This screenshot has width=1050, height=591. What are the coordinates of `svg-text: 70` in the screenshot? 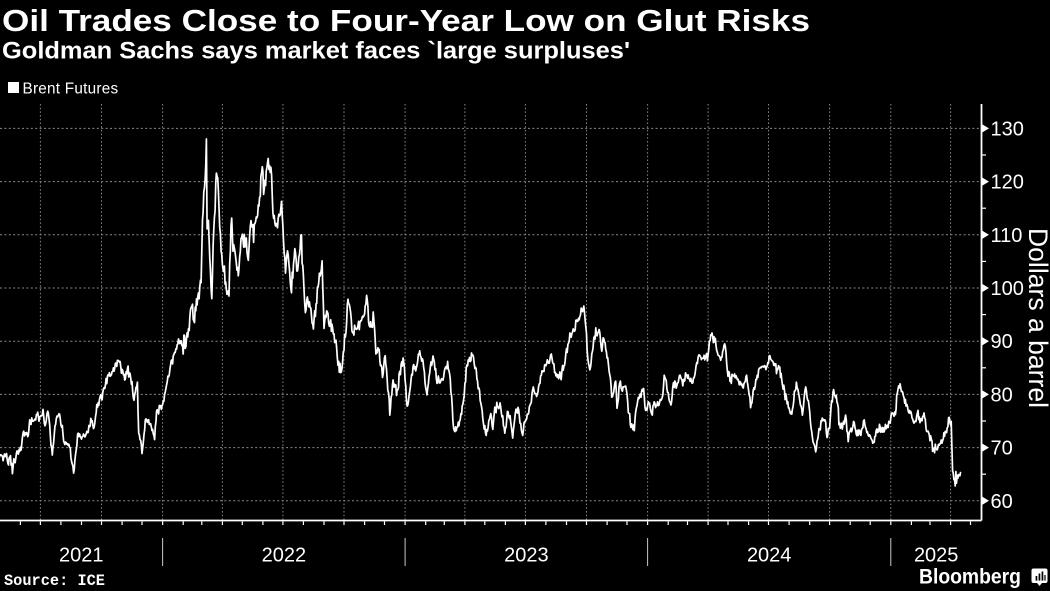 It's located at (1002, 449).